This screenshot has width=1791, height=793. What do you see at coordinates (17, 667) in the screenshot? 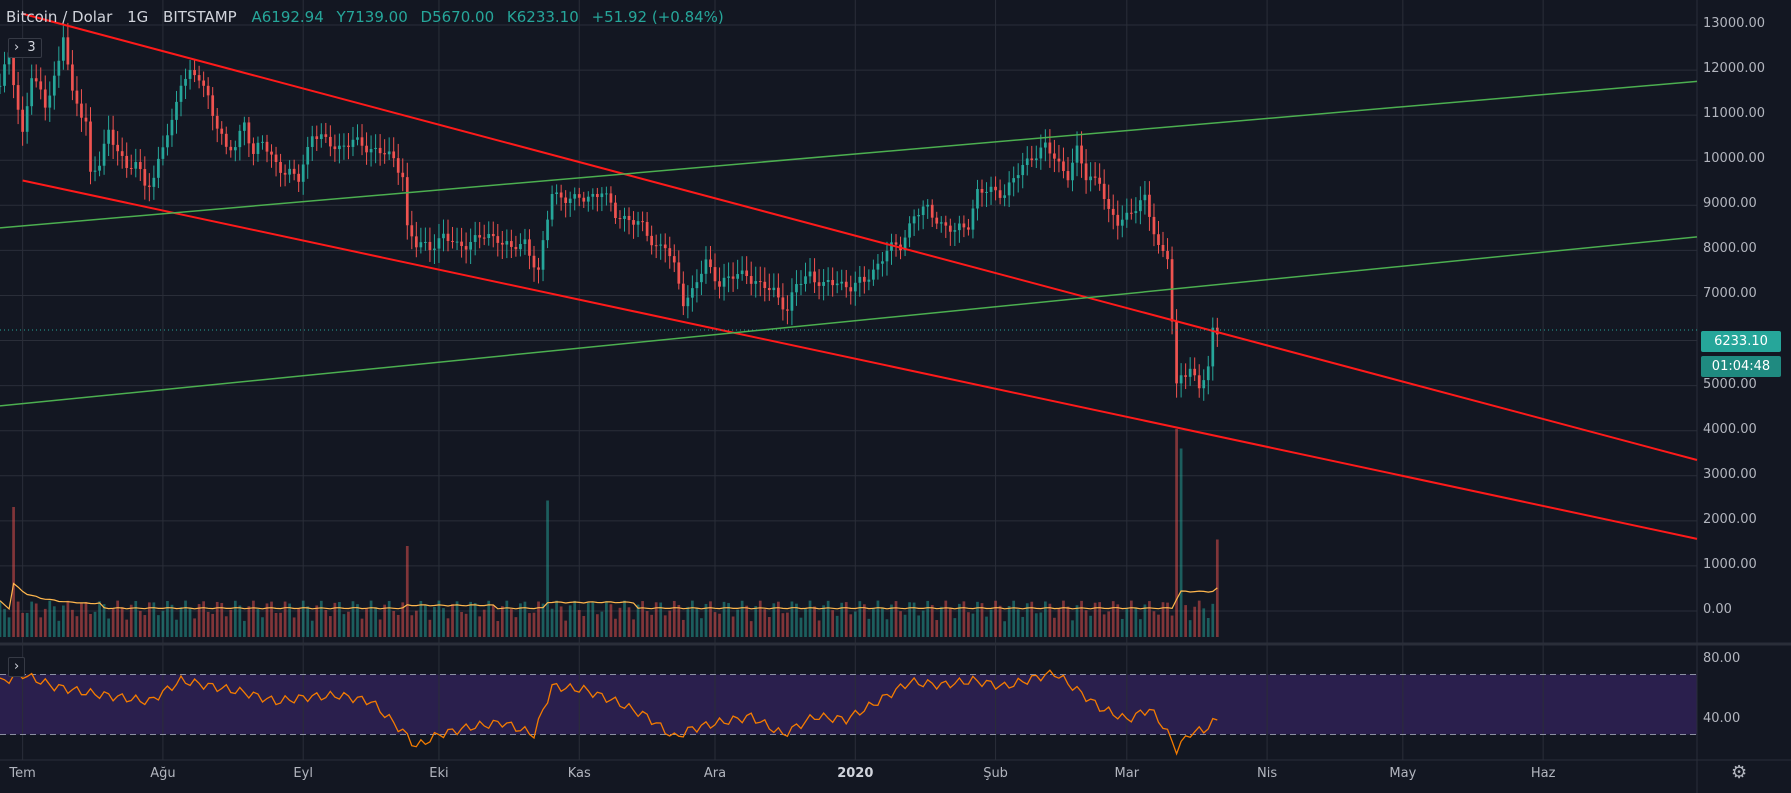
I see `rsi-pane-toggle-button: ›` at bounding box center [17, 667].